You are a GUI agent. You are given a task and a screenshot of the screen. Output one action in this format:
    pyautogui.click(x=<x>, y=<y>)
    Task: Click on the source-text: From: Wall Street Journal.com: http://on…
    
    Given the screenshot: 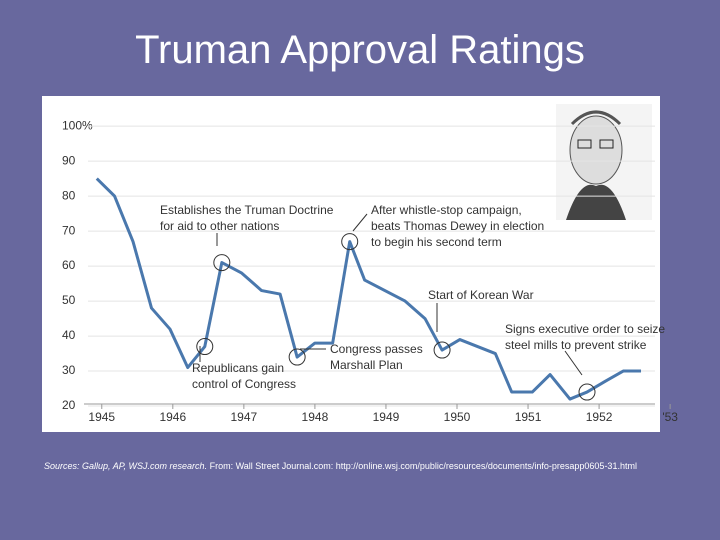 What is the action you would take?
    pyautogui.click(x=423, y=466)
    